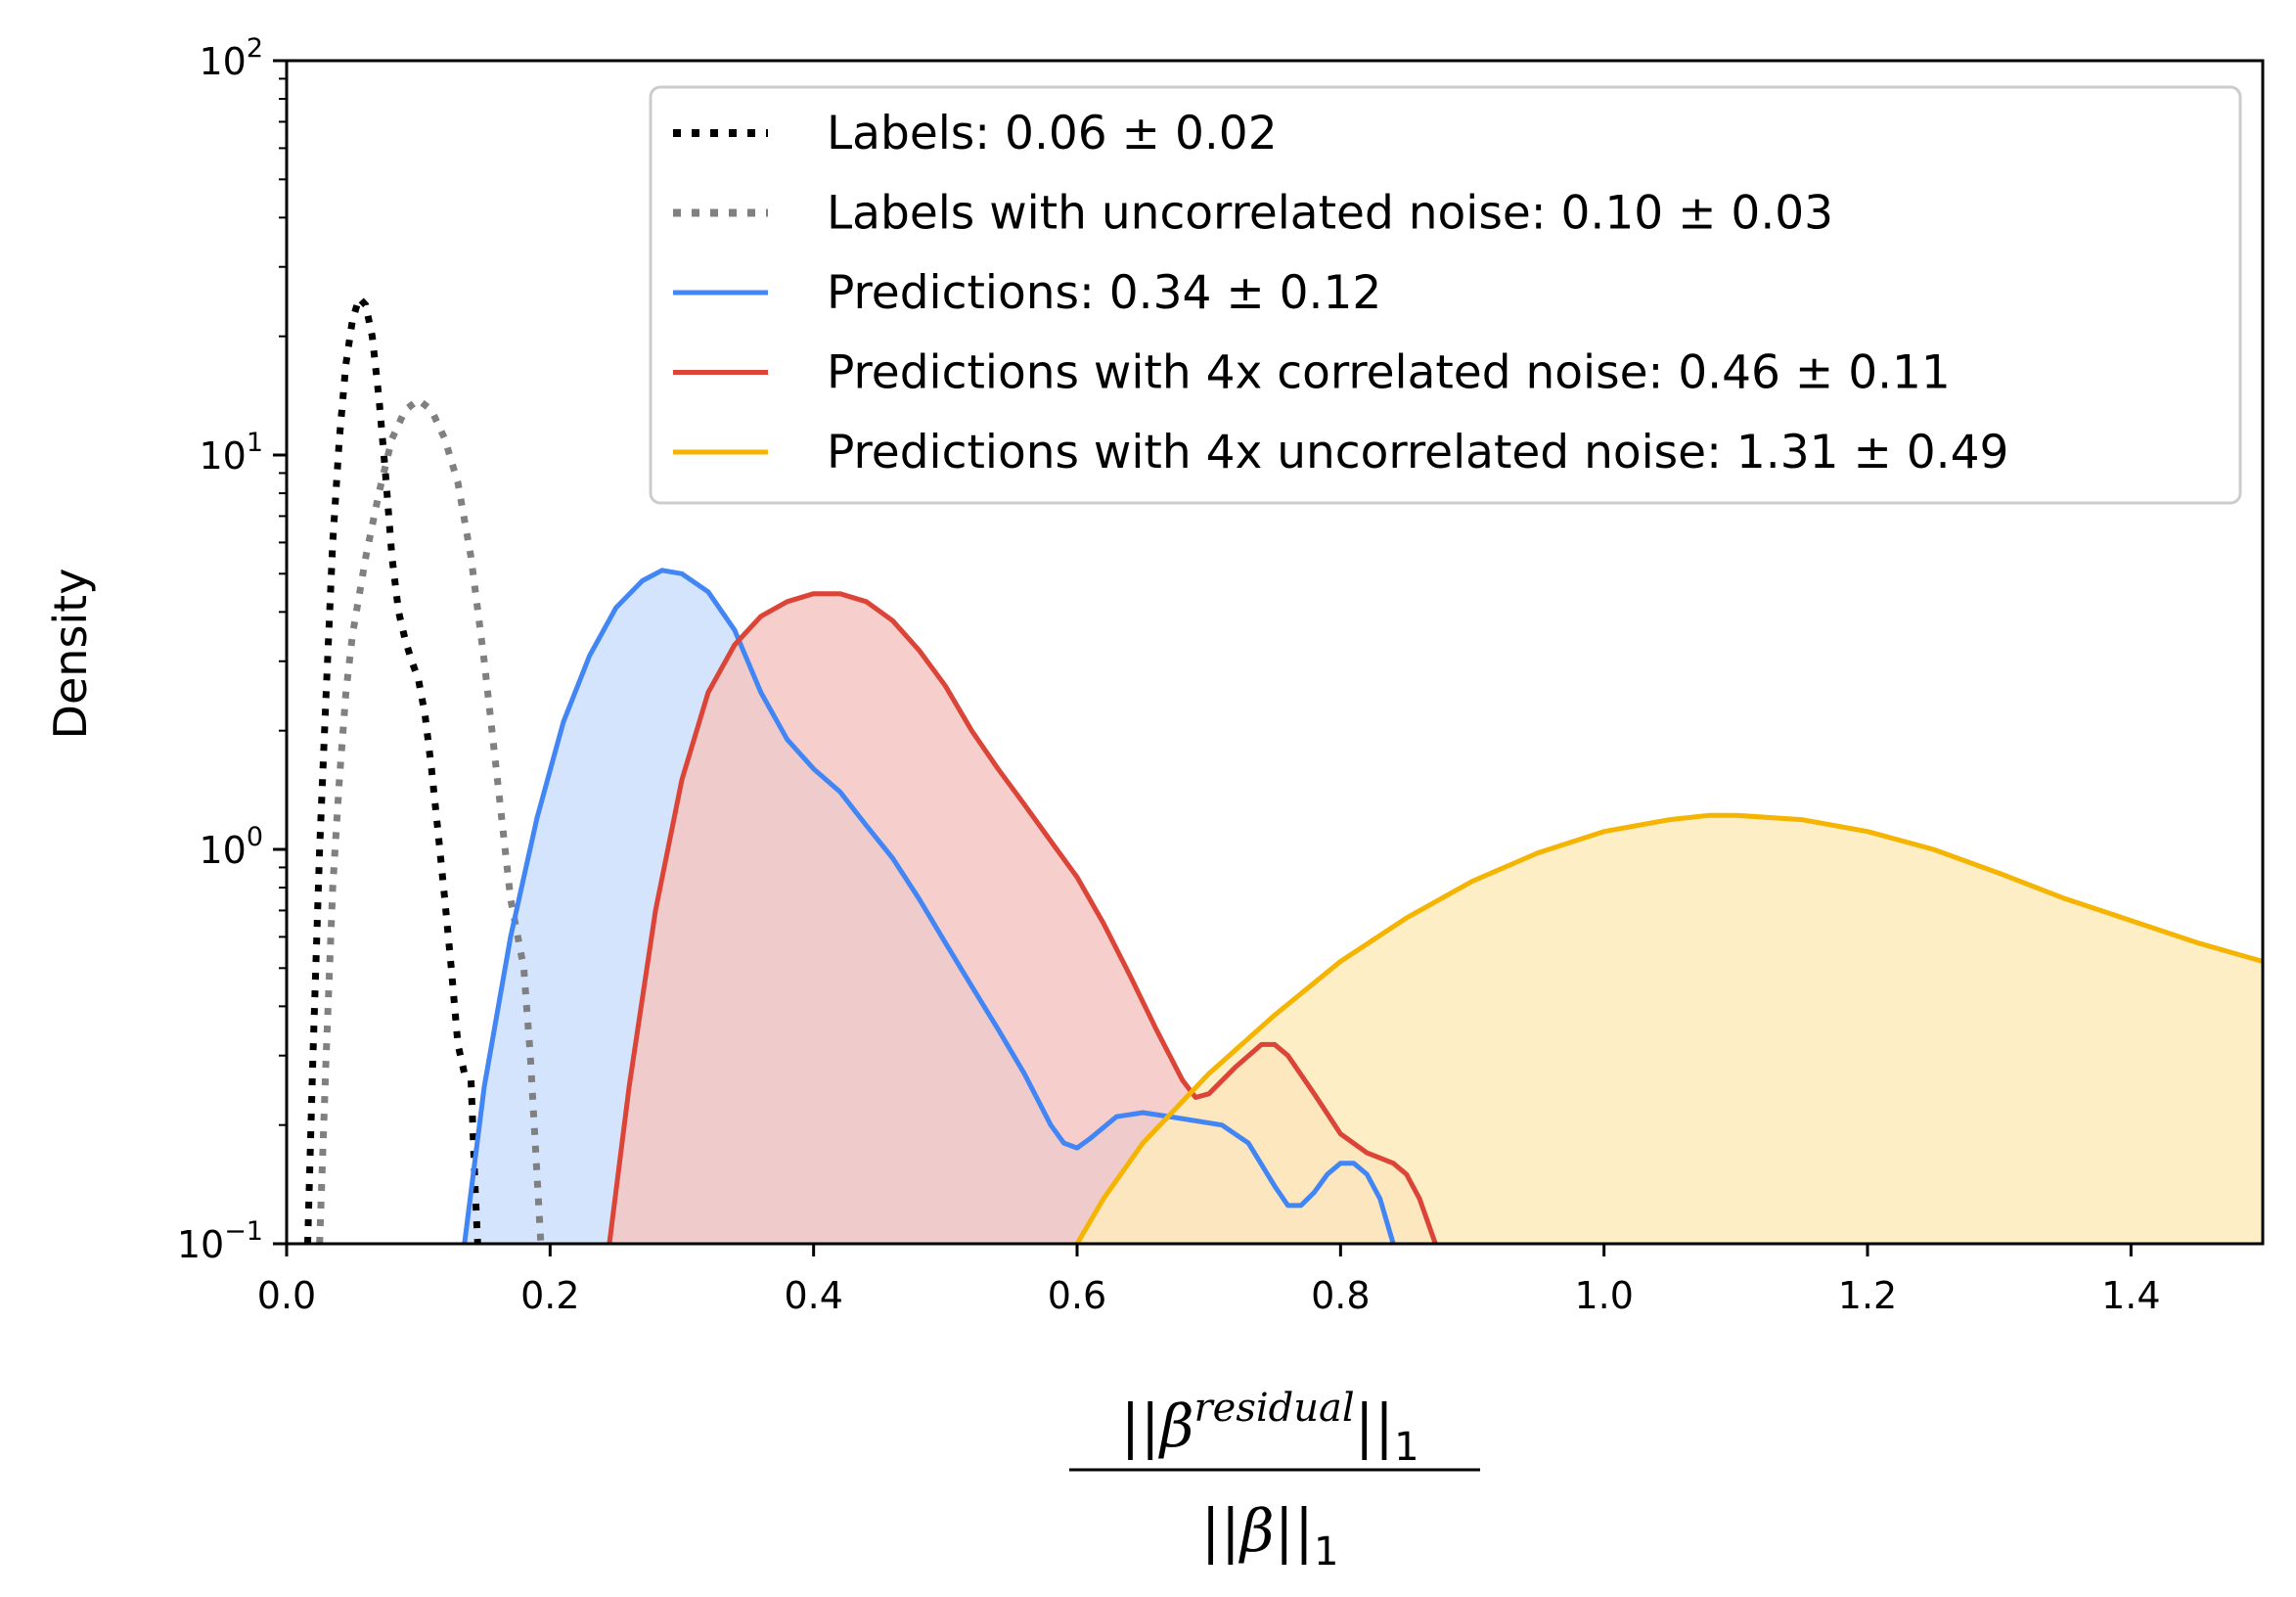 The width and height of the screenshot is (2296, 1597). I want to click on x-tick-label: 1.0, so click(1604, 1295).